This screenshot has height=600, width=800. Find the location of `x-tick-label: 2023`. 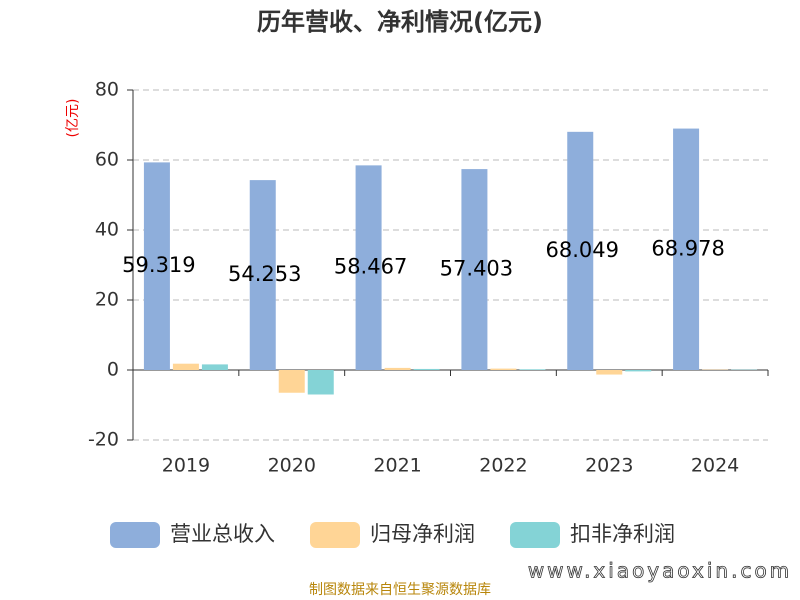

x-tick-label: 2023 is located at coordinates (609, 466).